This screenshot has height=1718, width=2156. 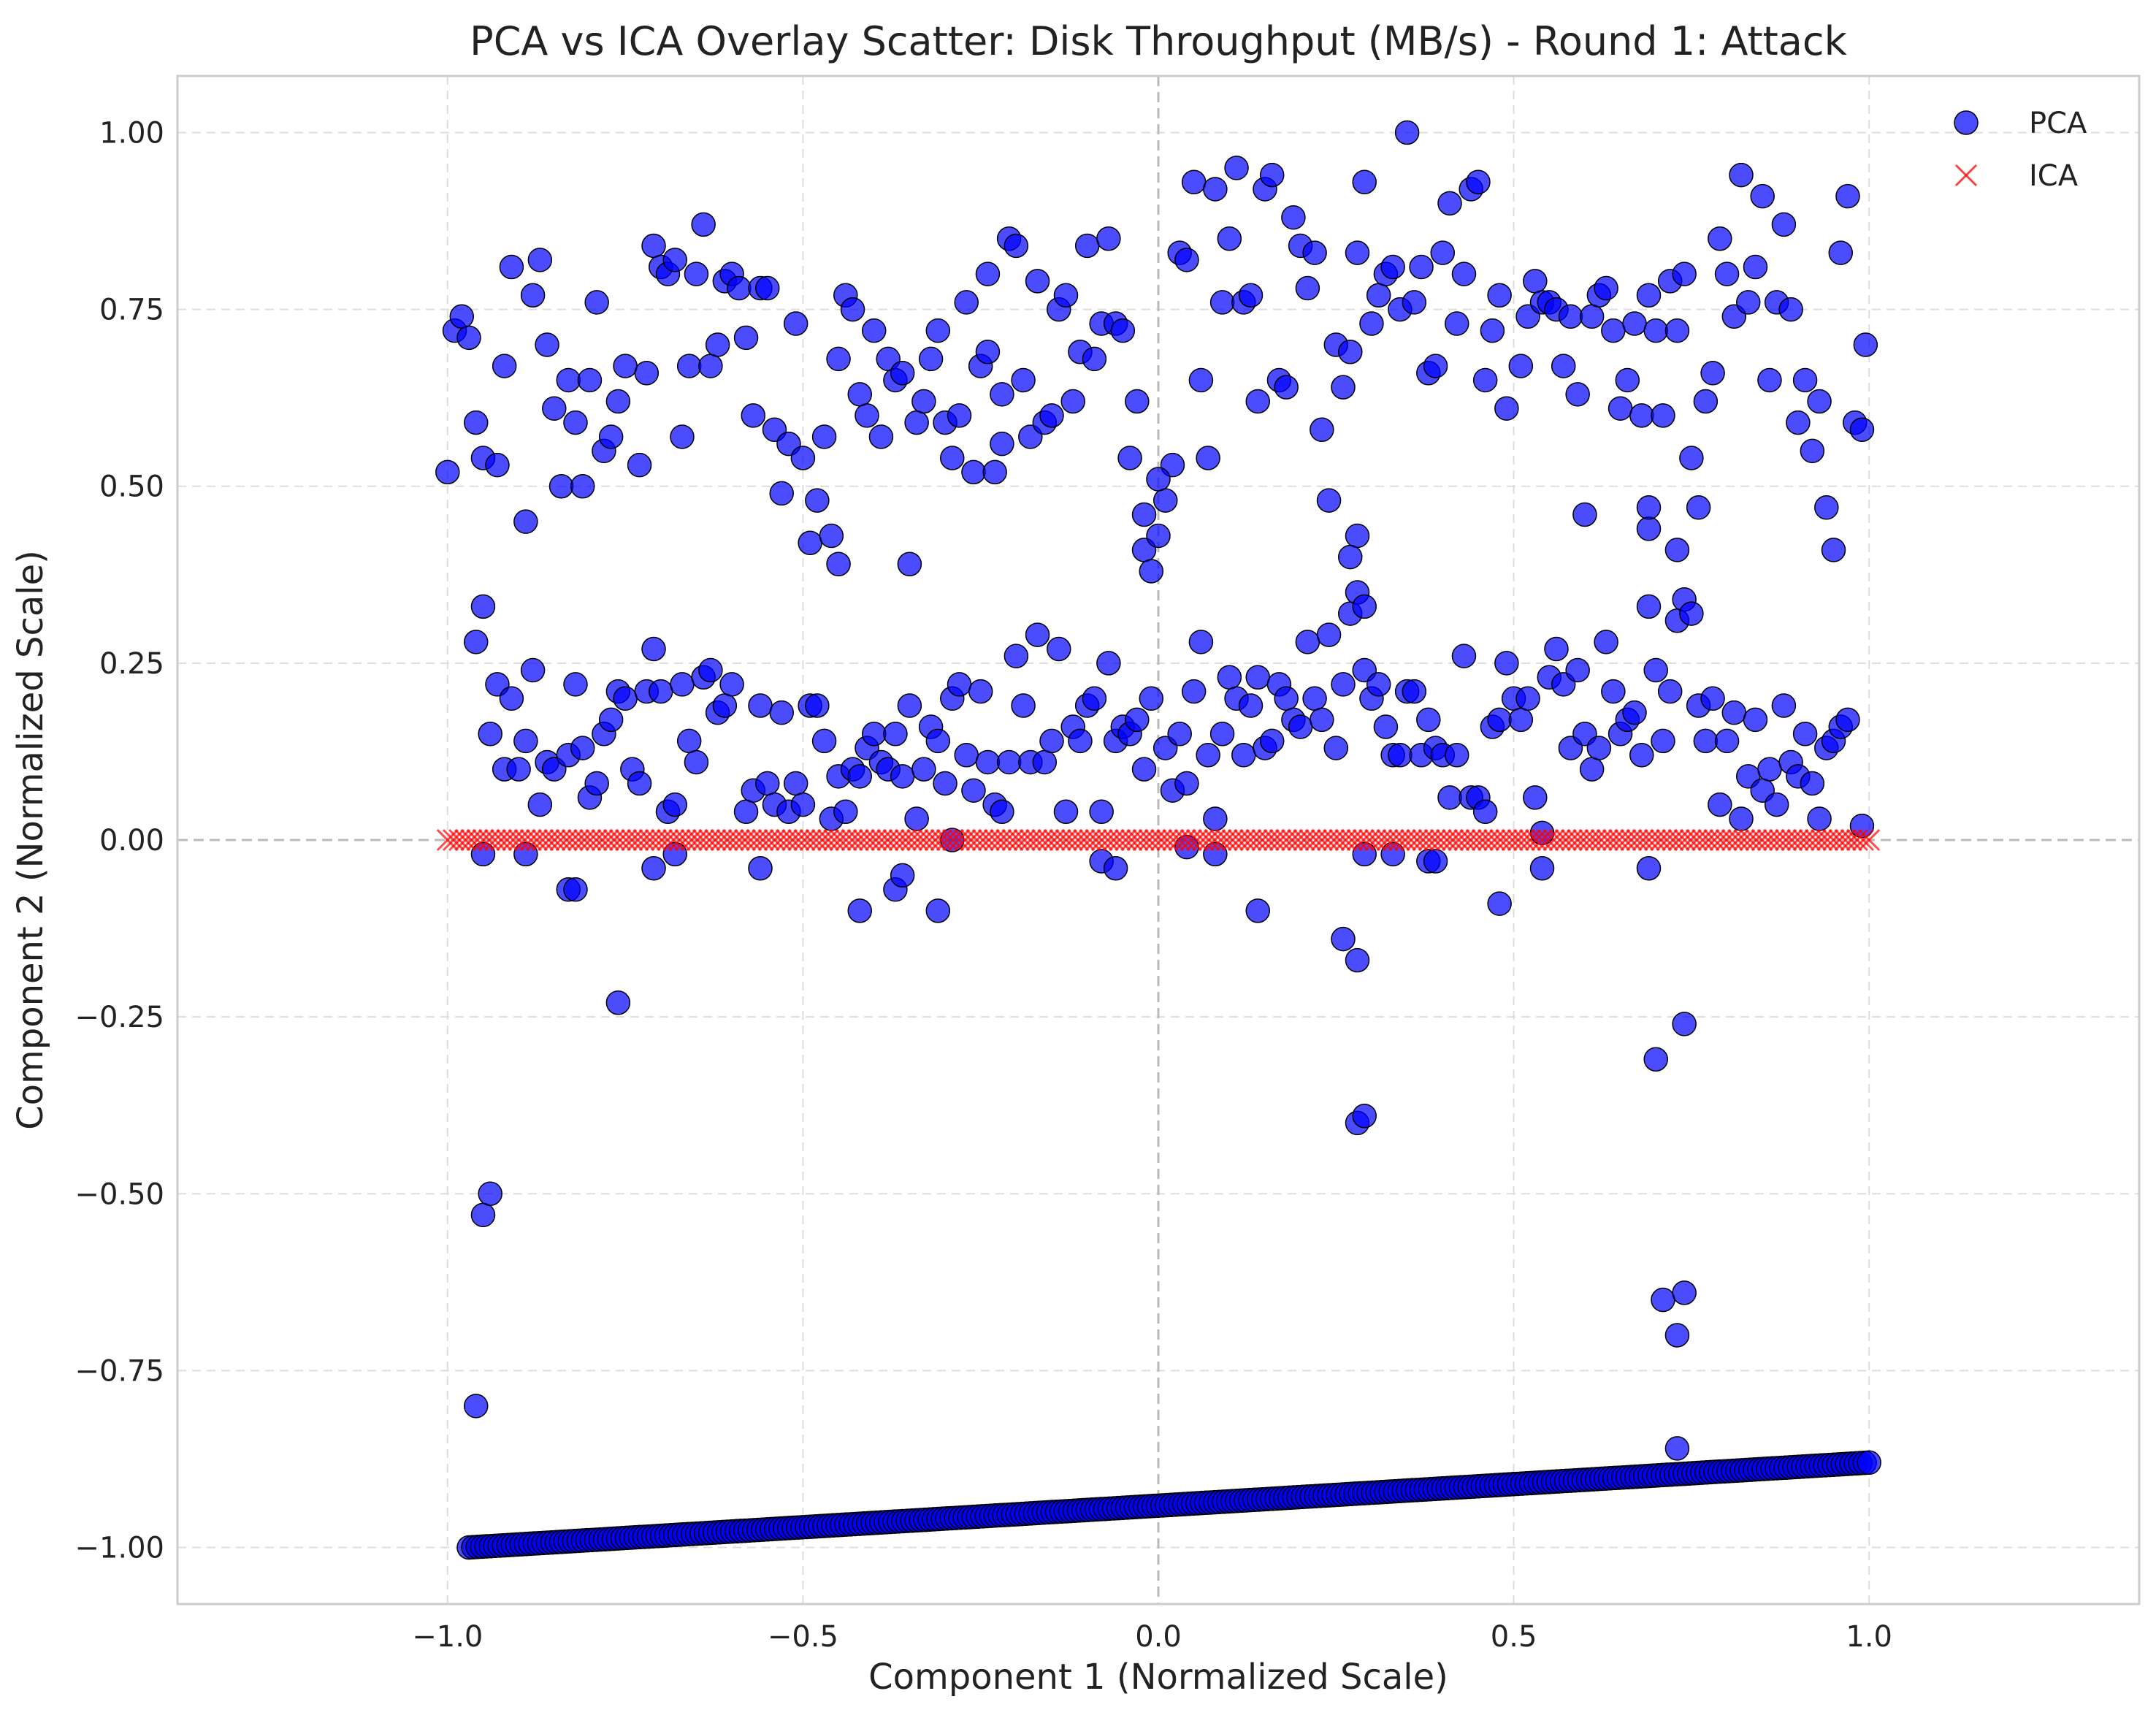 I want to click on ica-points, so click(x=1159, y=840).